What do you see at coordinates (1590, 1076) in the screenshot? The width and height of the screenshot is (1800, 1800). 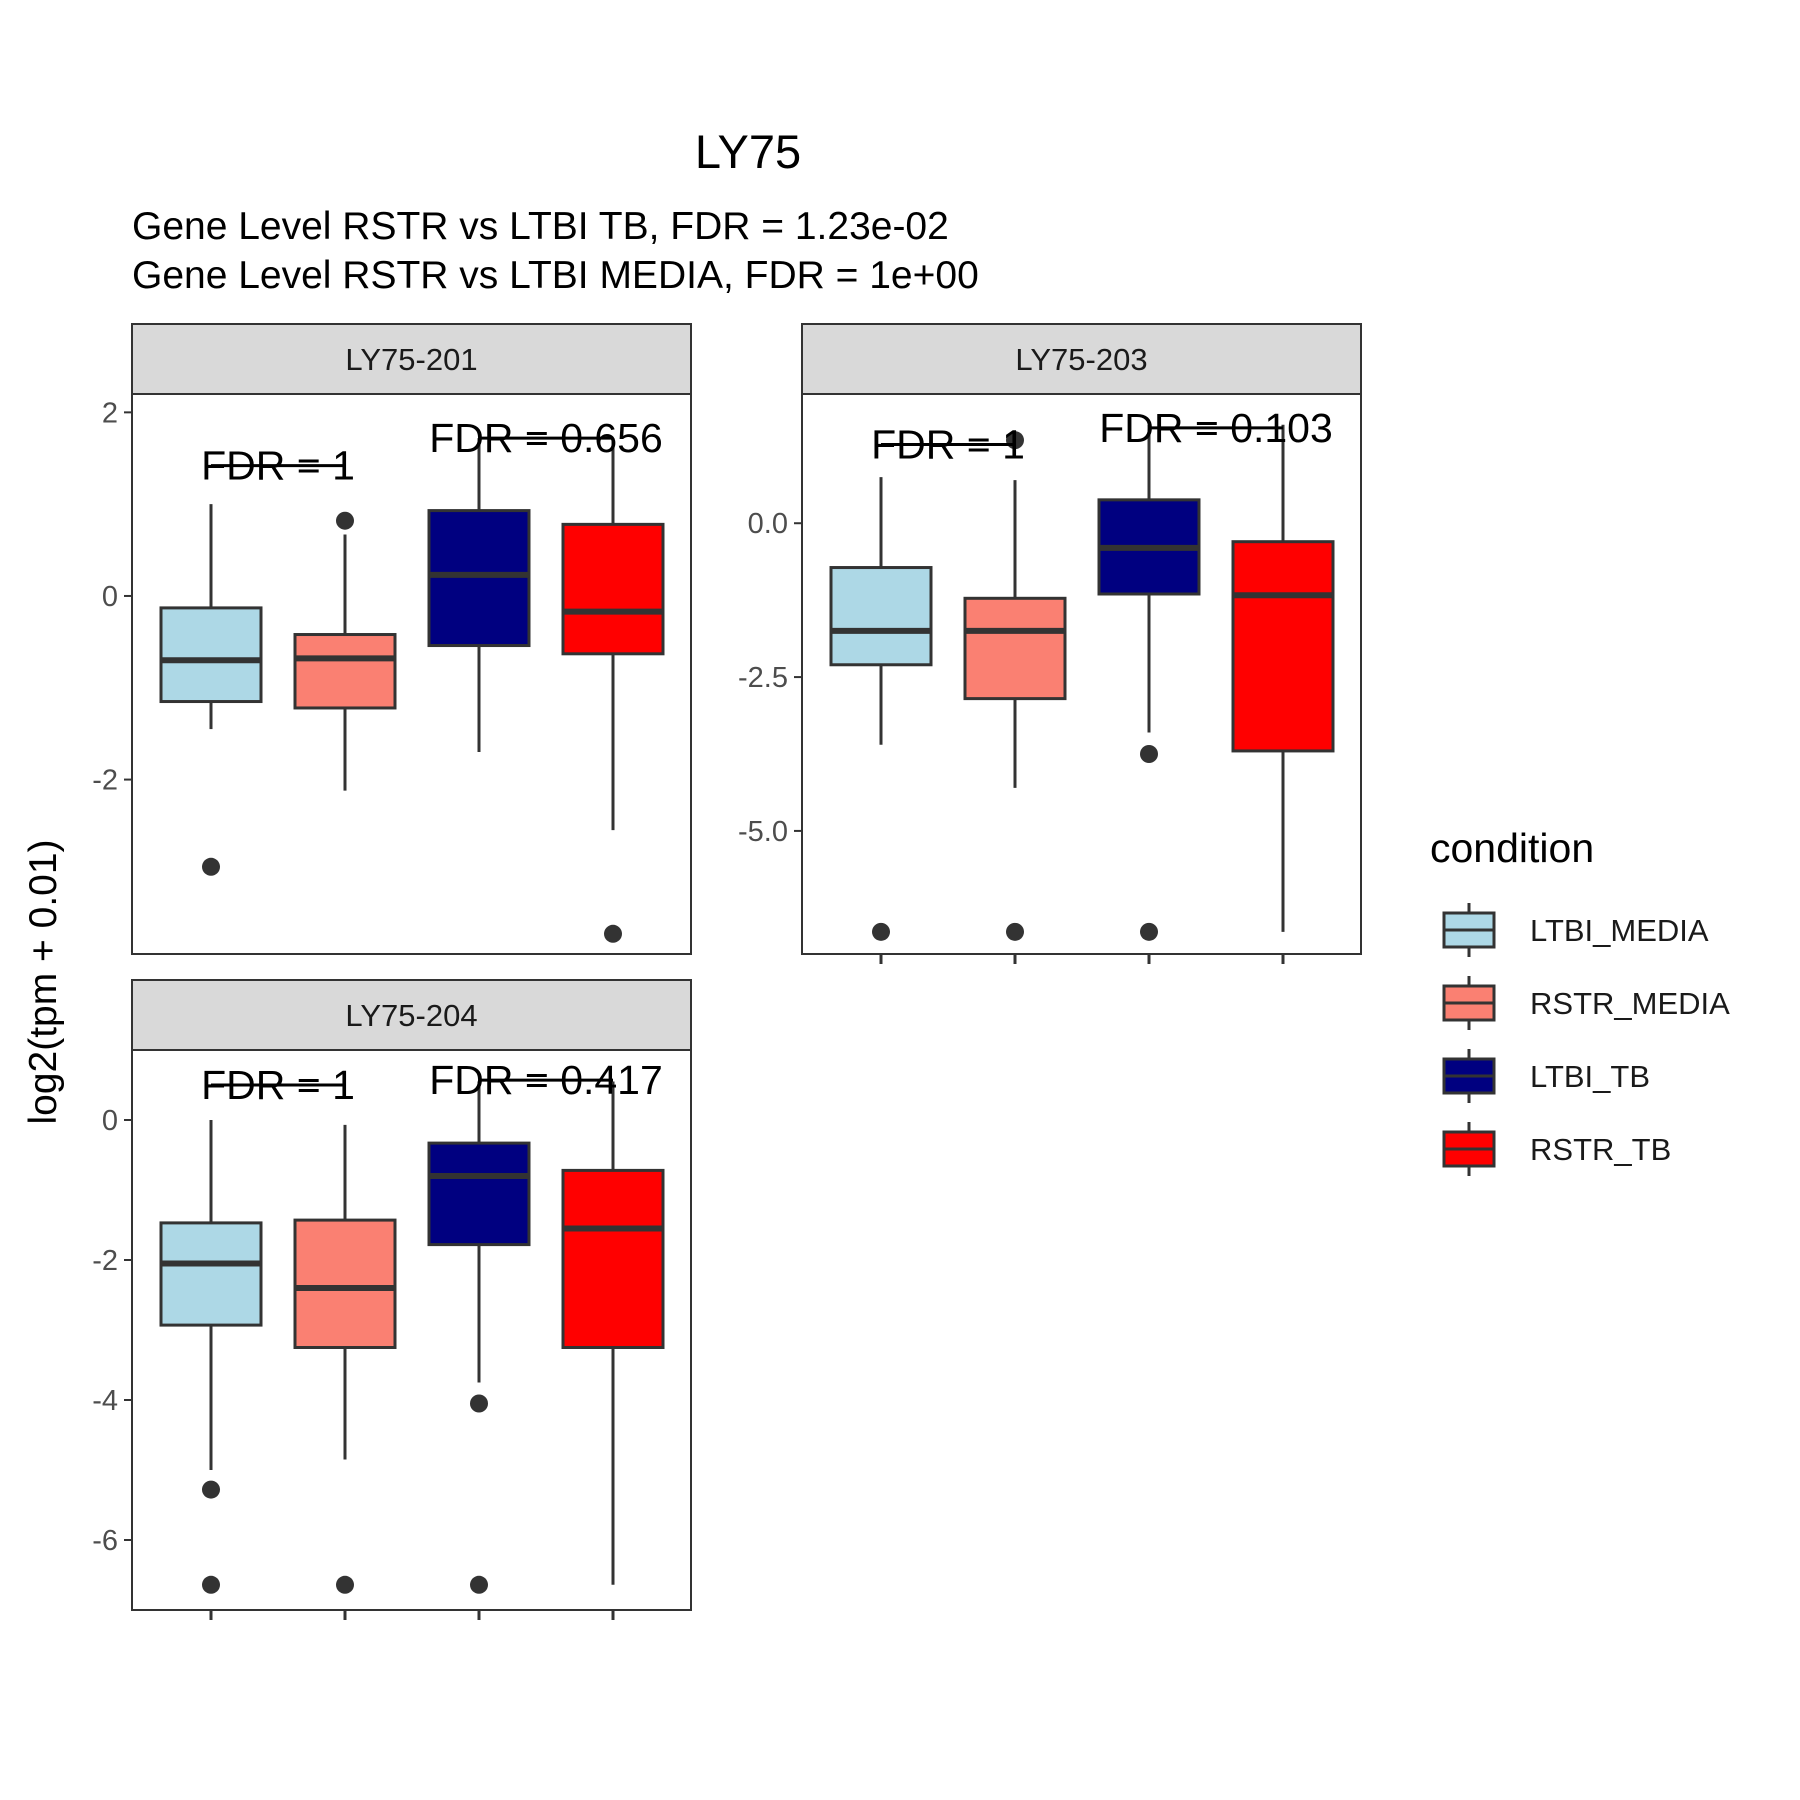 I see `legend-label: LTBI_TB` at bounding box center [1590, 1076].